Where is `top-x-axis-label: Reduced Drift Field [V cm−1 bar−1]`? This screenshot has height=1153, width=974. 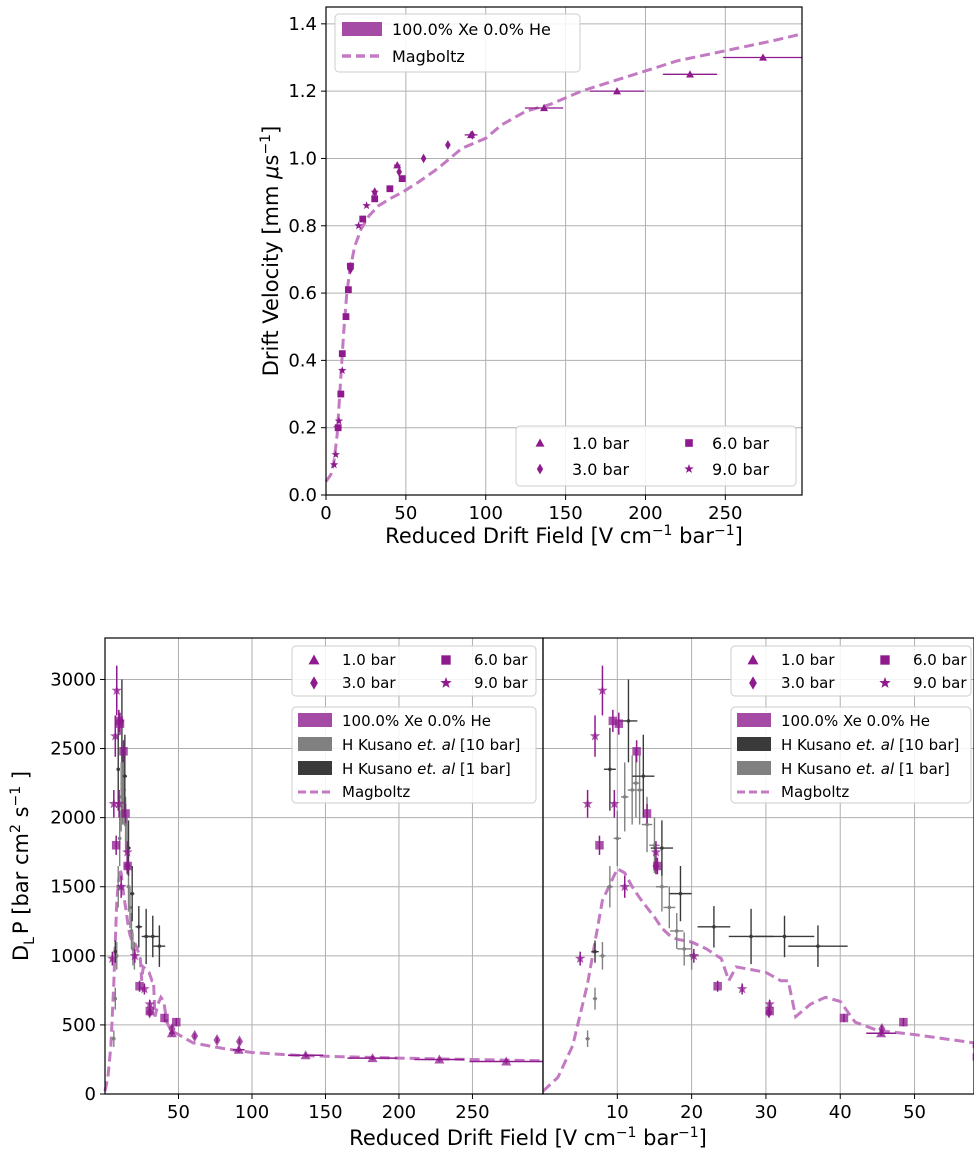
top-x-axis-label: Reduced Drift Field [V cm−1 bar−1] is located at coordinates (564, 535).